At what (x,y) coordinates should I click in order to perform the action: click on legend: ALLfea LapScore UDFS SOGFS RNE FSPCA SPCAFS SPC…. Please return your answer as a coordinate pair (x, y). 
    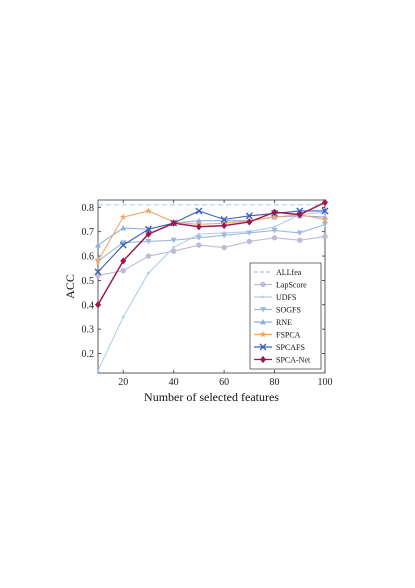
    Looking at the image, I should click on (285, 316).